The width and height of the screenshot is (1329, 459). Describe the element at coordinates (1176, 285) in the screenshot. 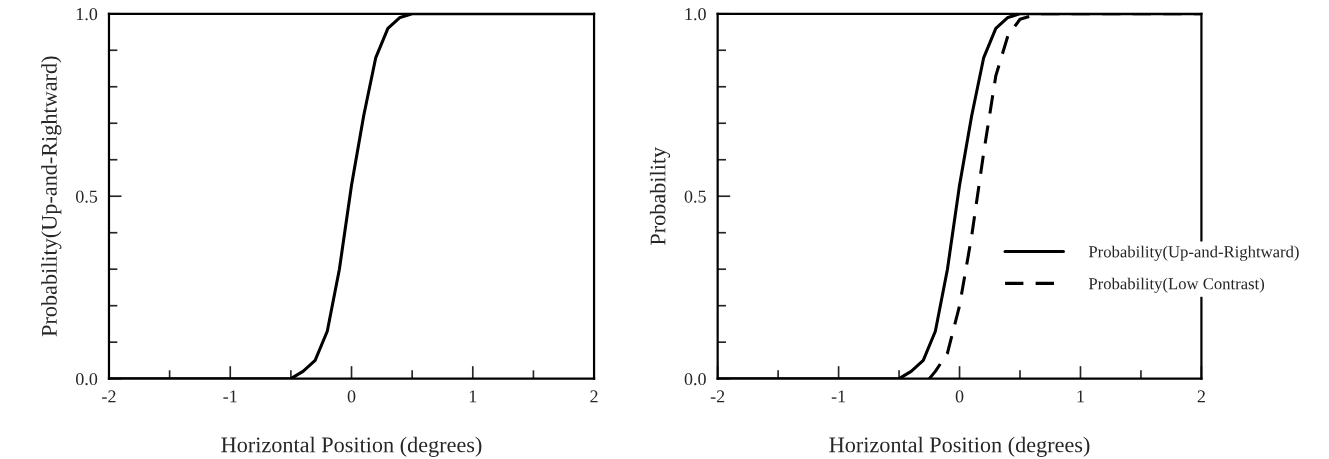

I see `legend-label: Probability(Low Contrast)` at that location.